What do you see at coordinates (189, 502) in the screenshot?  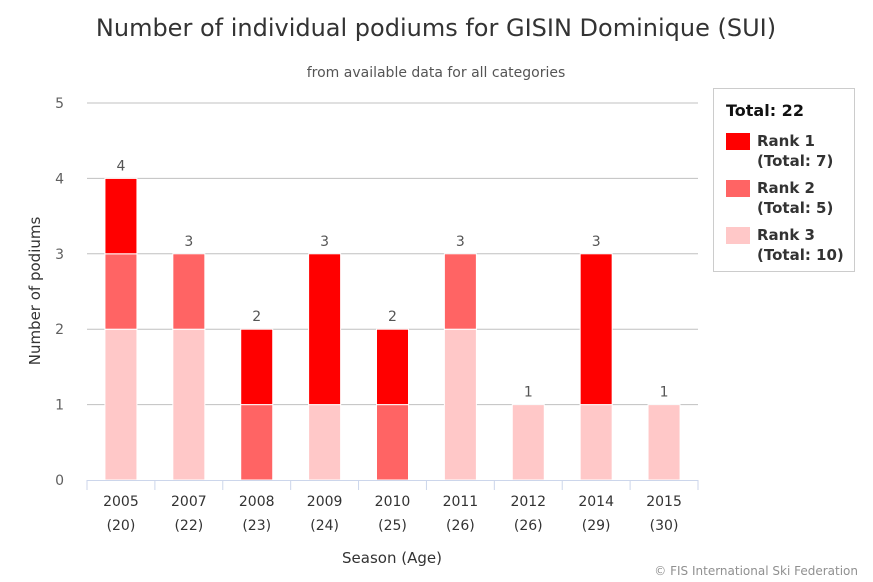 I see `x-tick-season: 2007` at bounding box center [189, 502].